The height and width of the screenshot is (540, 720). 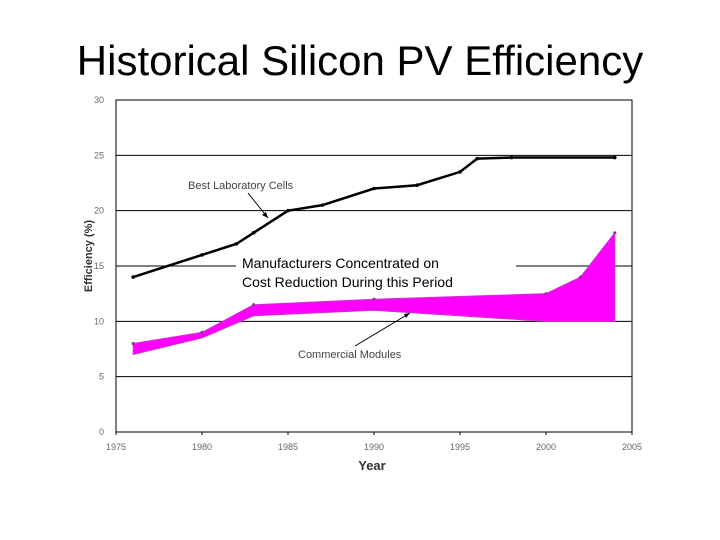 I want to click on x-tick-label: 1985, so click(x=288, y=447).